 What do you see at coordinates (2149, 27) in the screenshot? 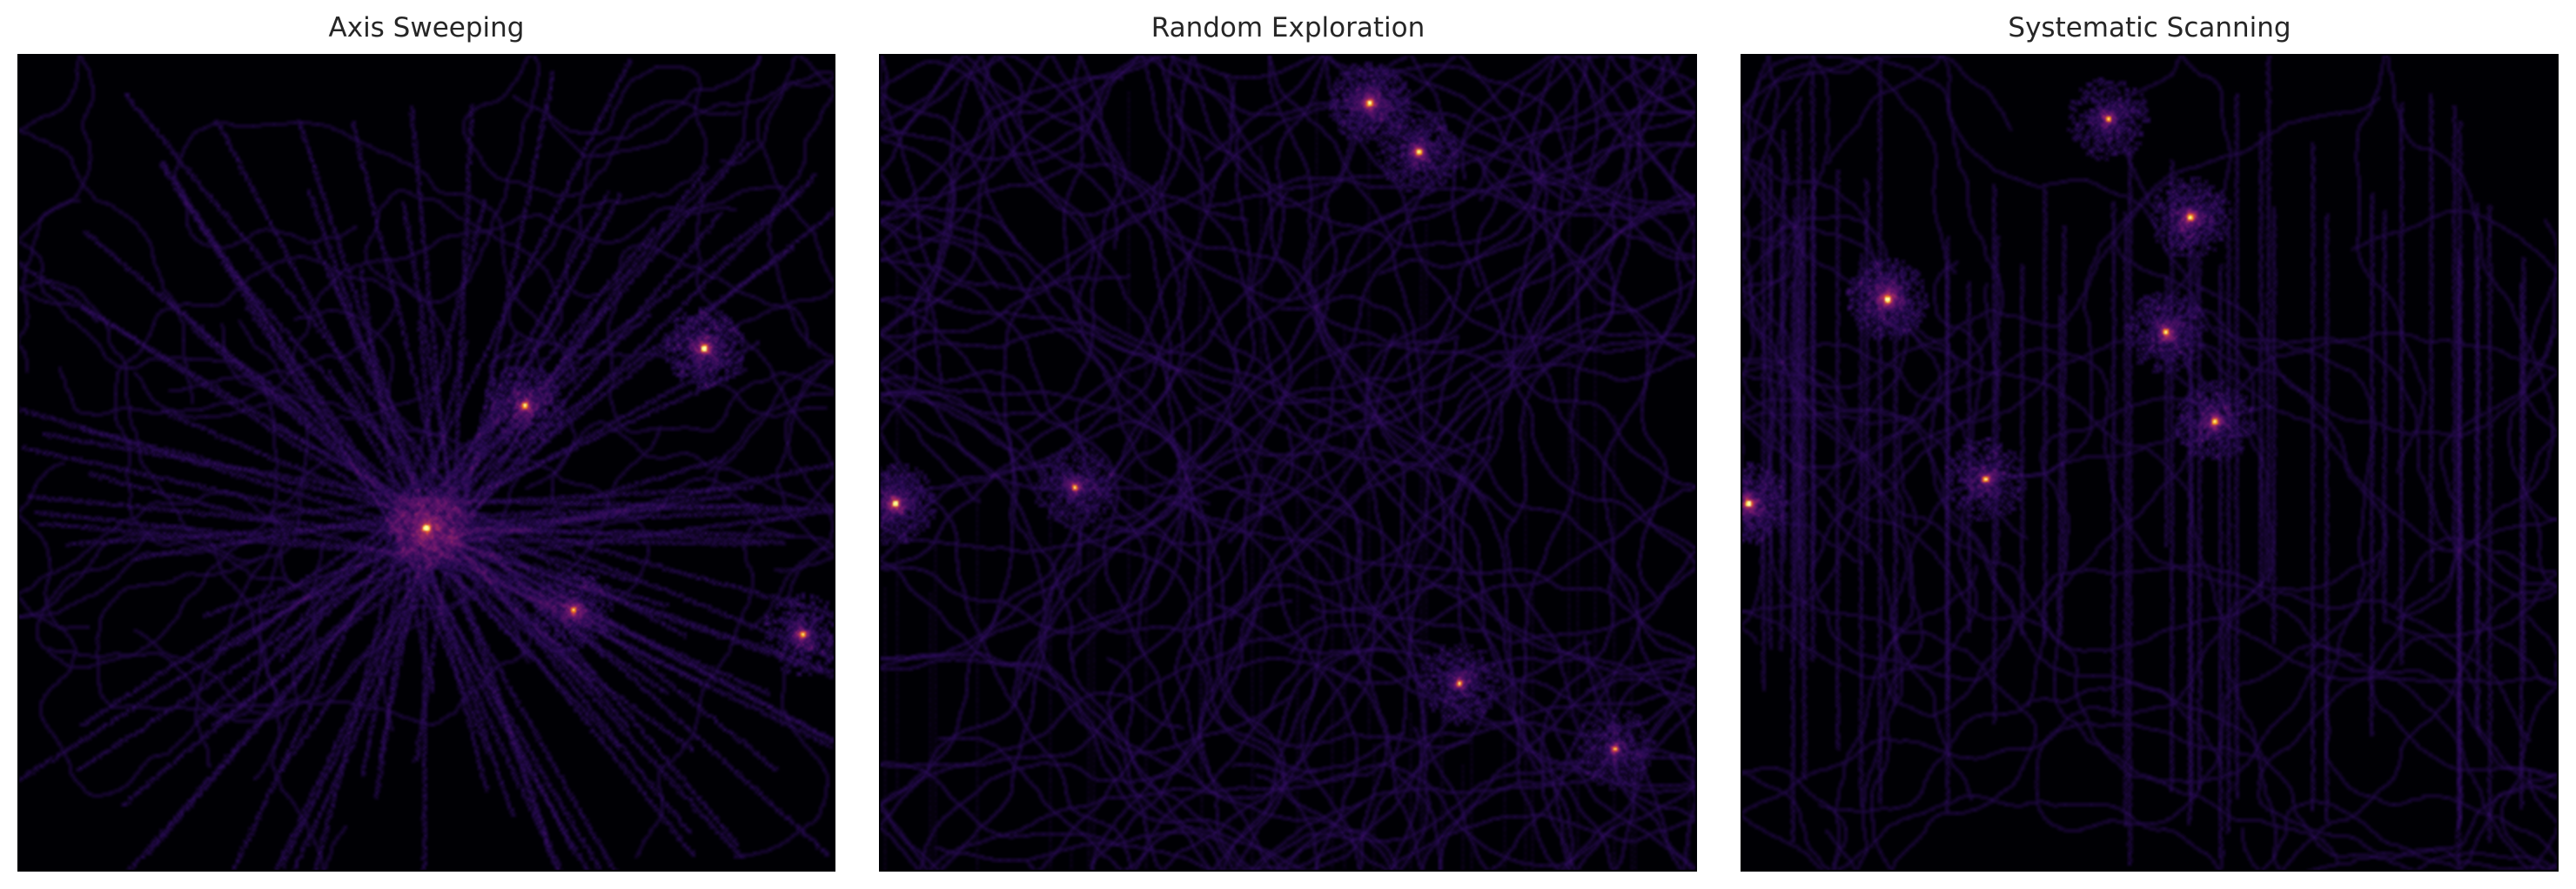
I see `panel-title: Systematic Scanning` at bounding box center [2149, 27].